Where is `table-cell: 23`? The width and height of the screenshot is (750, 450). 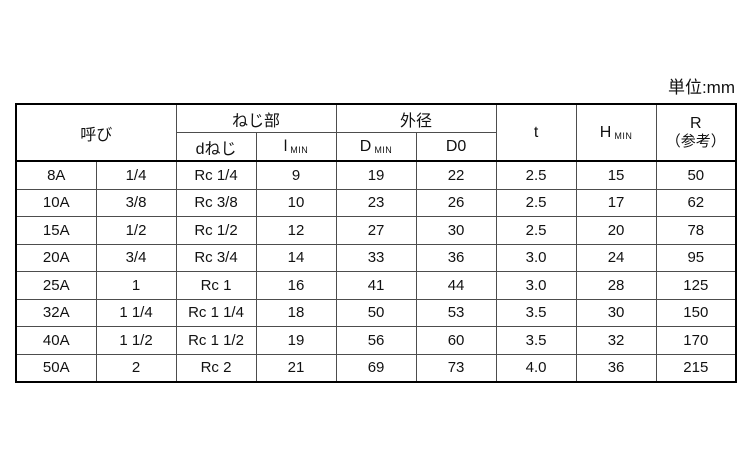 table-cell: 23 is located at coordinates (376, 202).